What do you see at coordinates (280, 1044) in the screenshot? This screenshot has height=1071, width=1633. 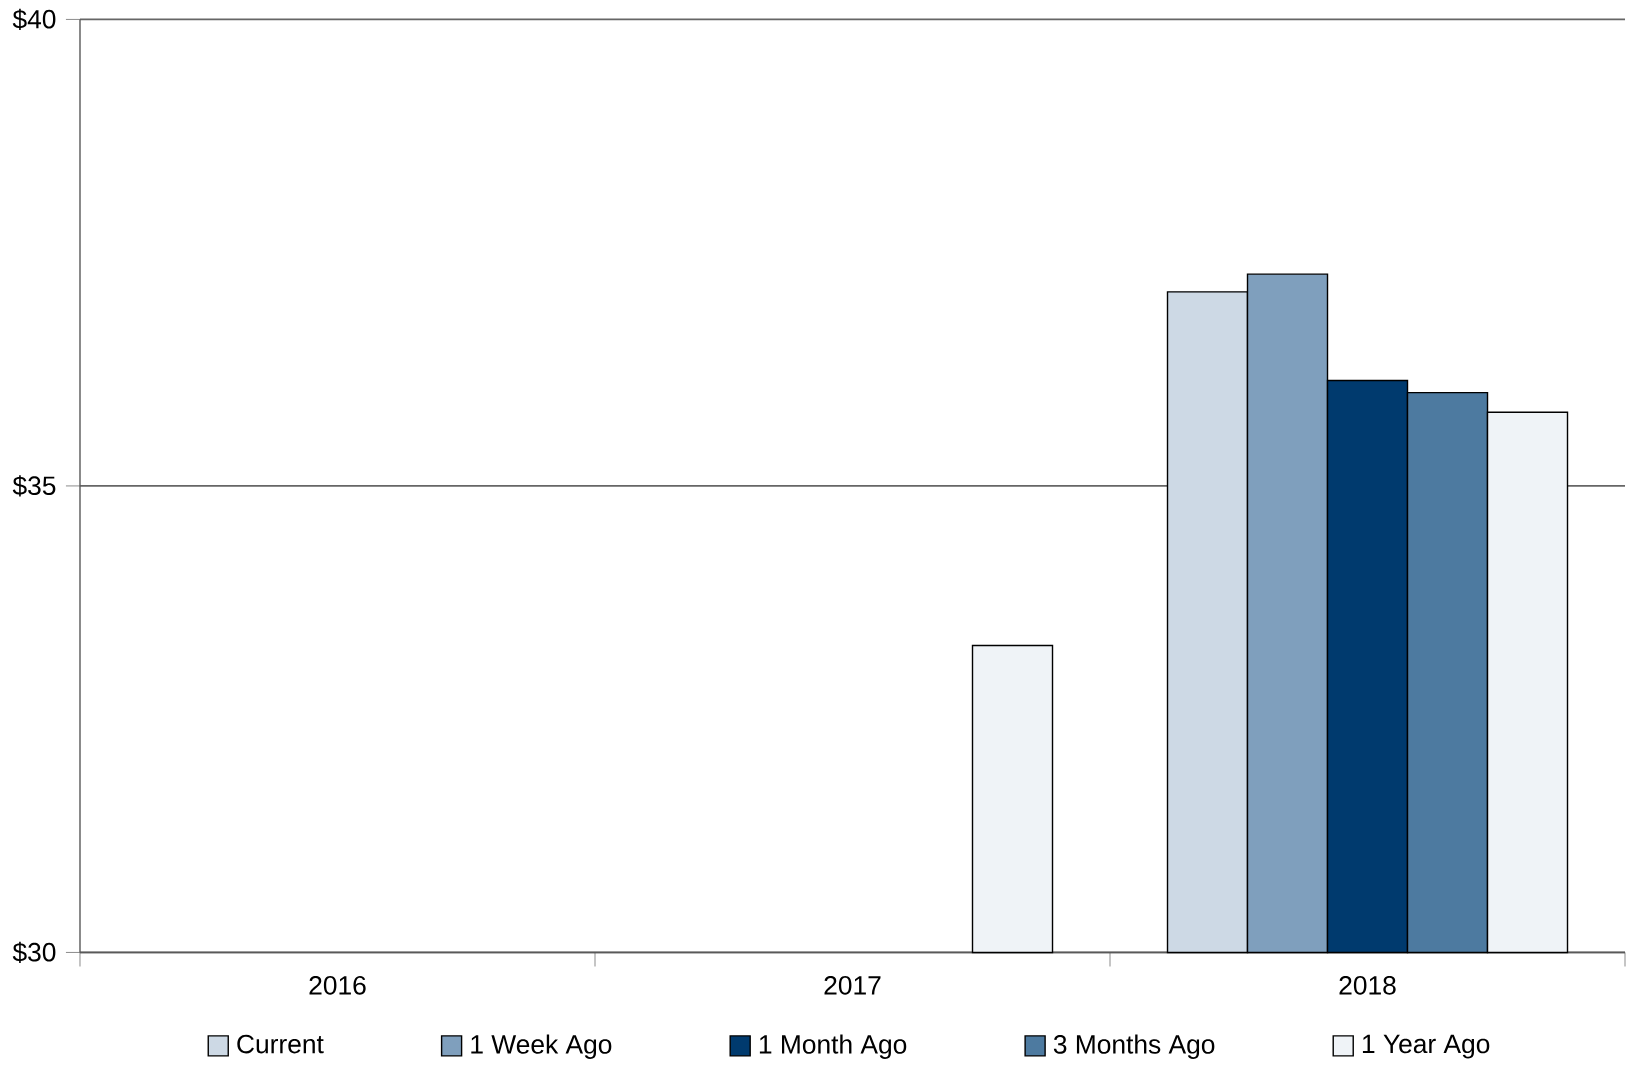 I see `legend-label: Current` at bounding box center [280, 1044].